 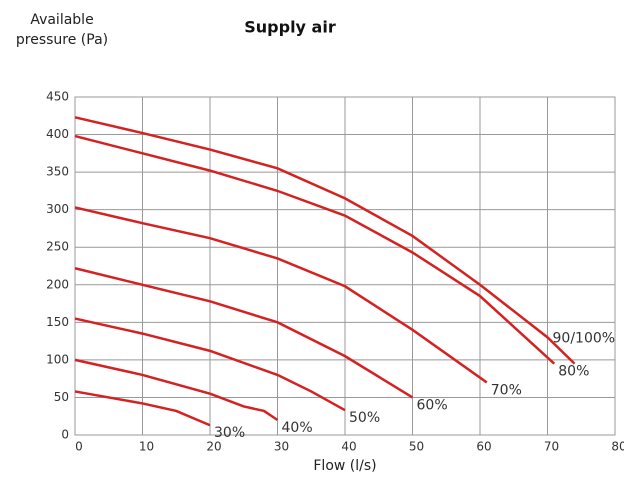 I want to click on y-tick-label: 300, so click(x=57, y=209).